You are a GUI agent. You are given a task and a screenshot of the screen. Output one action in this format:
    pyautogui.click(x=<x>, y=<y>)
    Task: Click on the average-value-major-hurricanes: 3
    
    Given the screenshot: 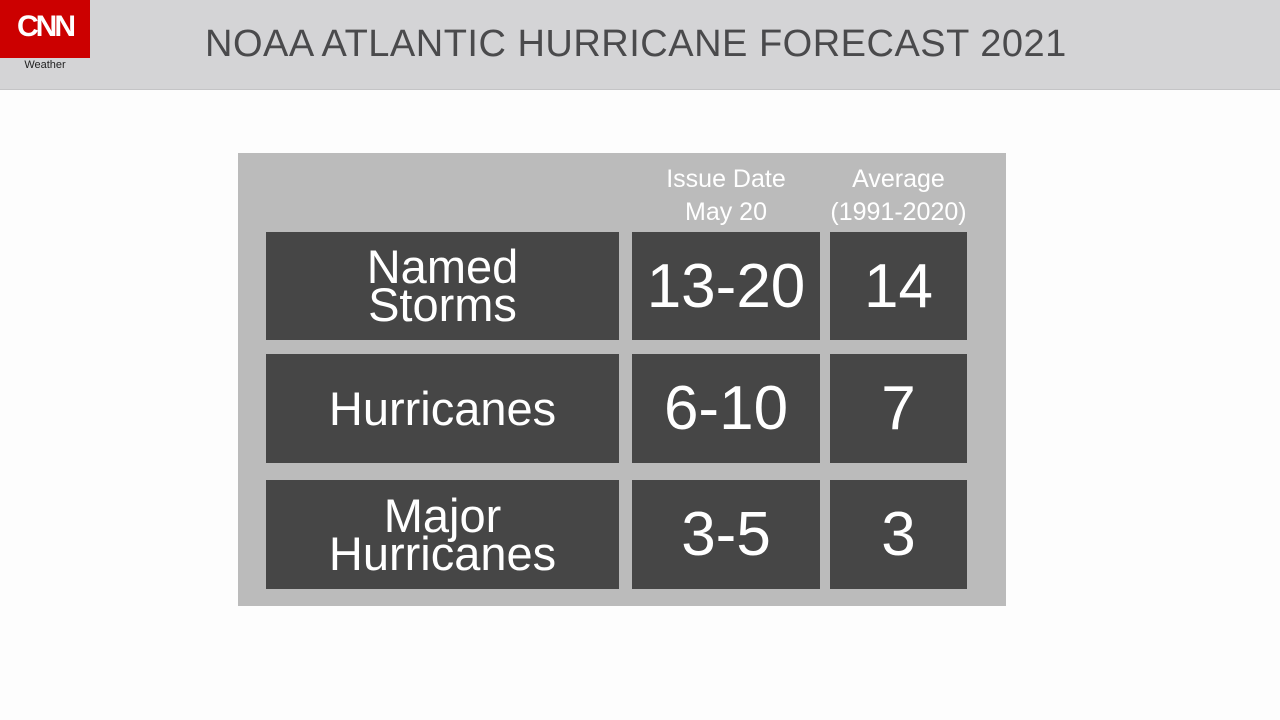 What is the action you would take?
    pyautogui.click(x=898, y=534)
    